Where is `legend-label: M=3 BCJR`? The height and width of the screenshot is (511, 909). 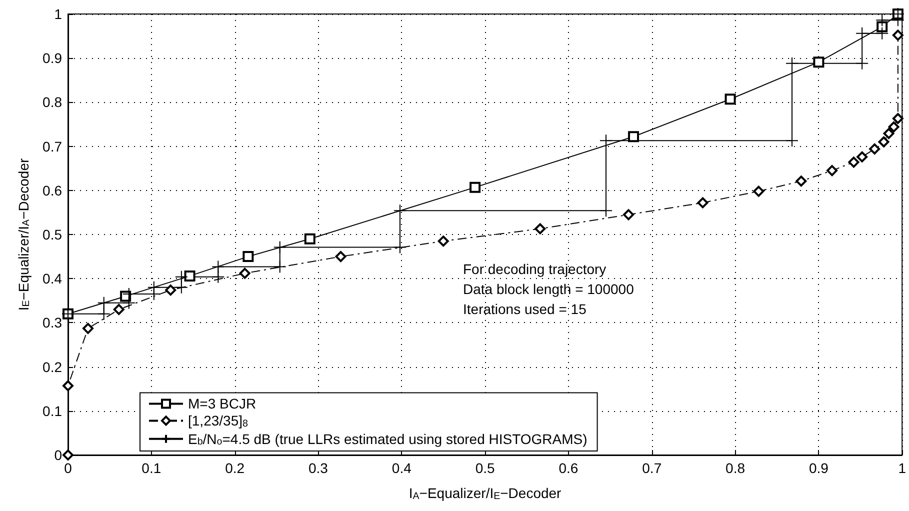 legend-label: M=3 BCJR is located at coordinates (222, 404).